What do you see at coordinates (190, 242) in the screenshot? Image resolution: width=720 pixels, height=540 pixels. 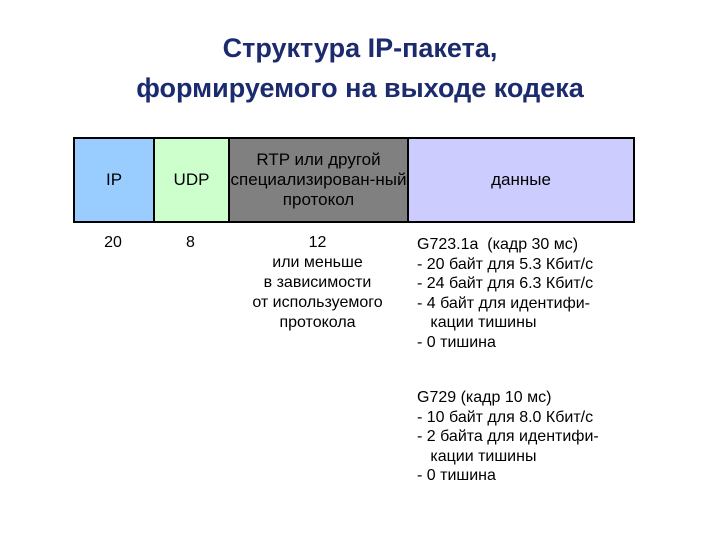 I see `udp-size: 8` at bounding box center [190, 242].